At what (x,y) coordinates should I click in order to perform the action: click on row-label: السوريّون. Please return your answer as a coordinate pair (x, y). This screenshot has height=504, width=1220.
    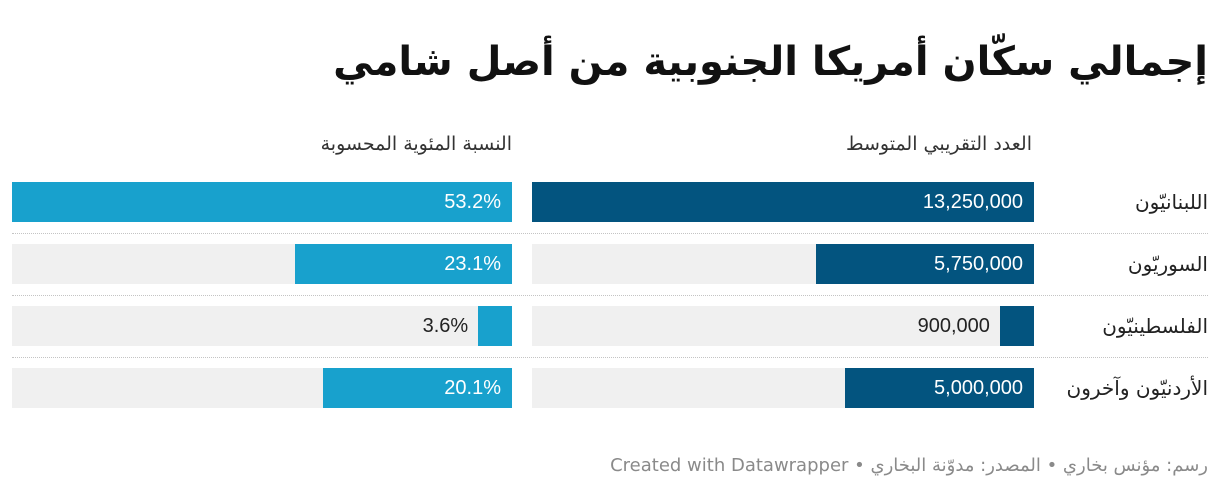
    Looking at the image, I should click on (1167, 264).